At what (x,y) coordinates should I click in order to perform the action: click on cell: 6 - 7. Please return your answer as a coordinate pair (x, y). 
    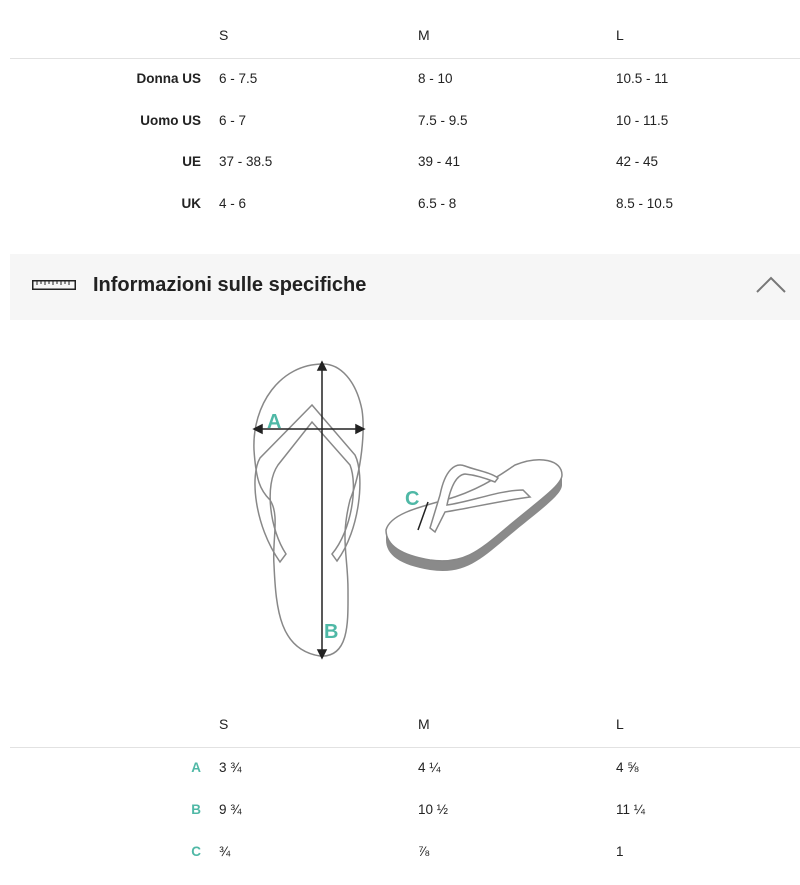
    Looking at the image, I should click on (233, 120).